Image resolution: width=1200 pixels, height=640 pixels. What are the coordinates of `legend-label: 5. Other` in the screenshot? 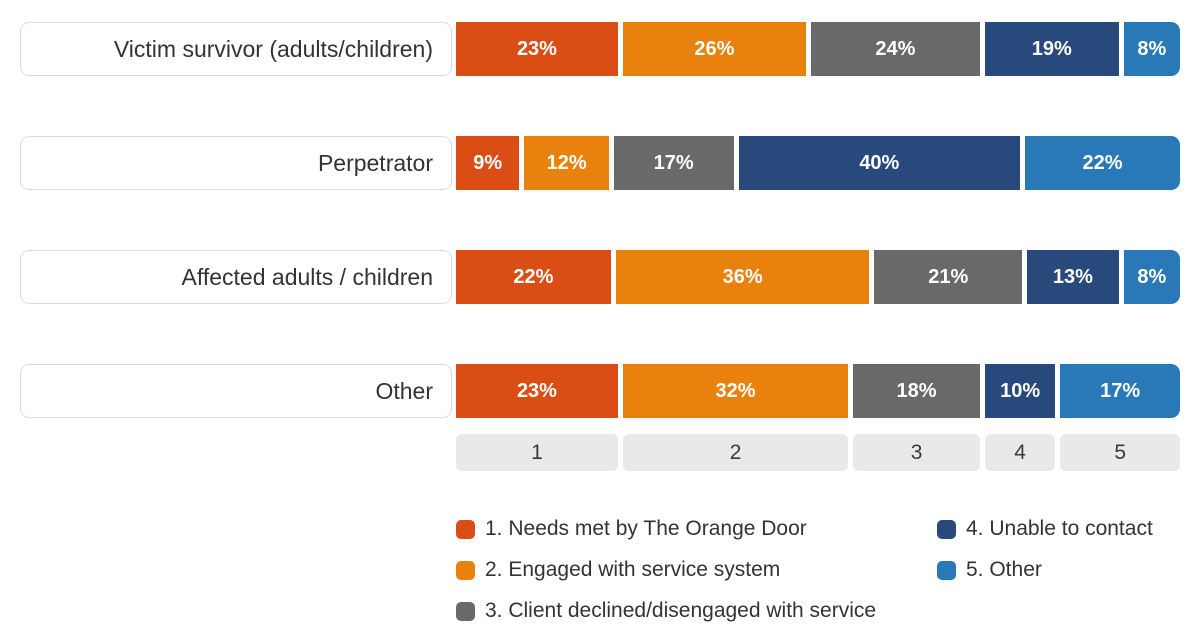 It's located at (1004, 569).